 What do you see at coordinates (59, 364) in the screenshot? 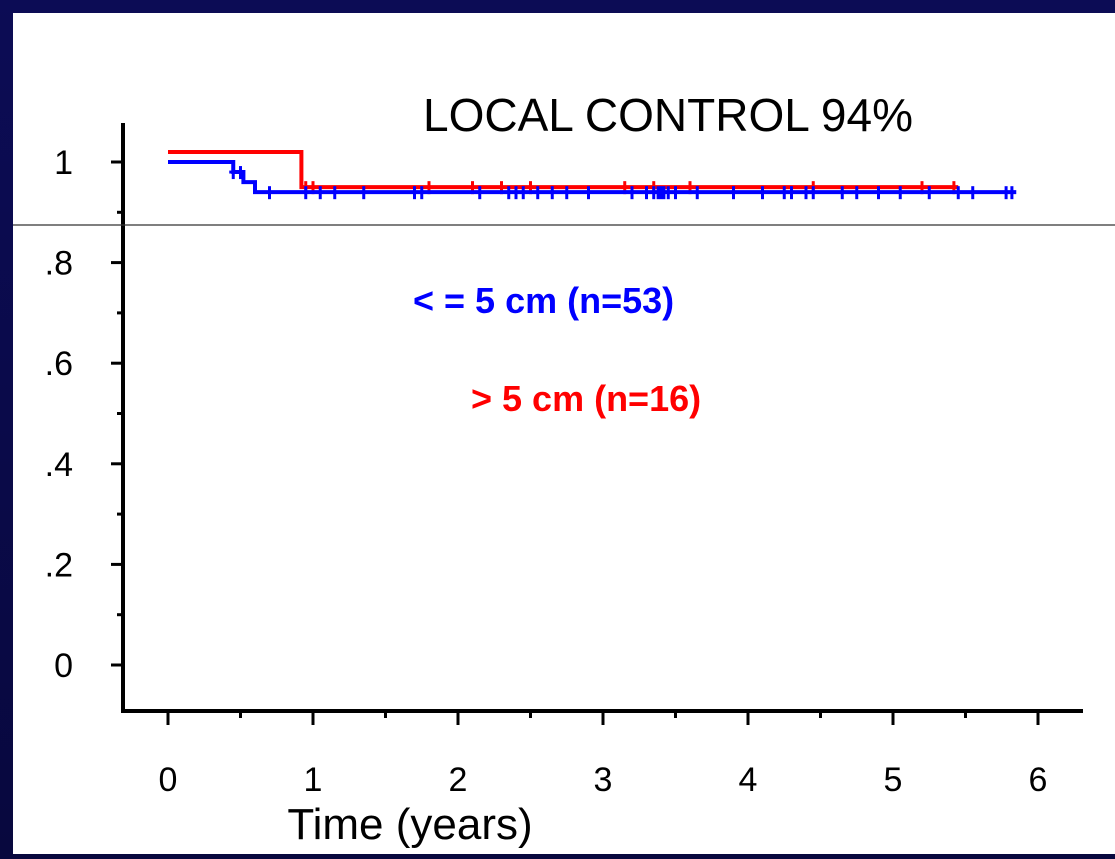
I see `y-tick-label: .6` at bounding box center [59, 364].